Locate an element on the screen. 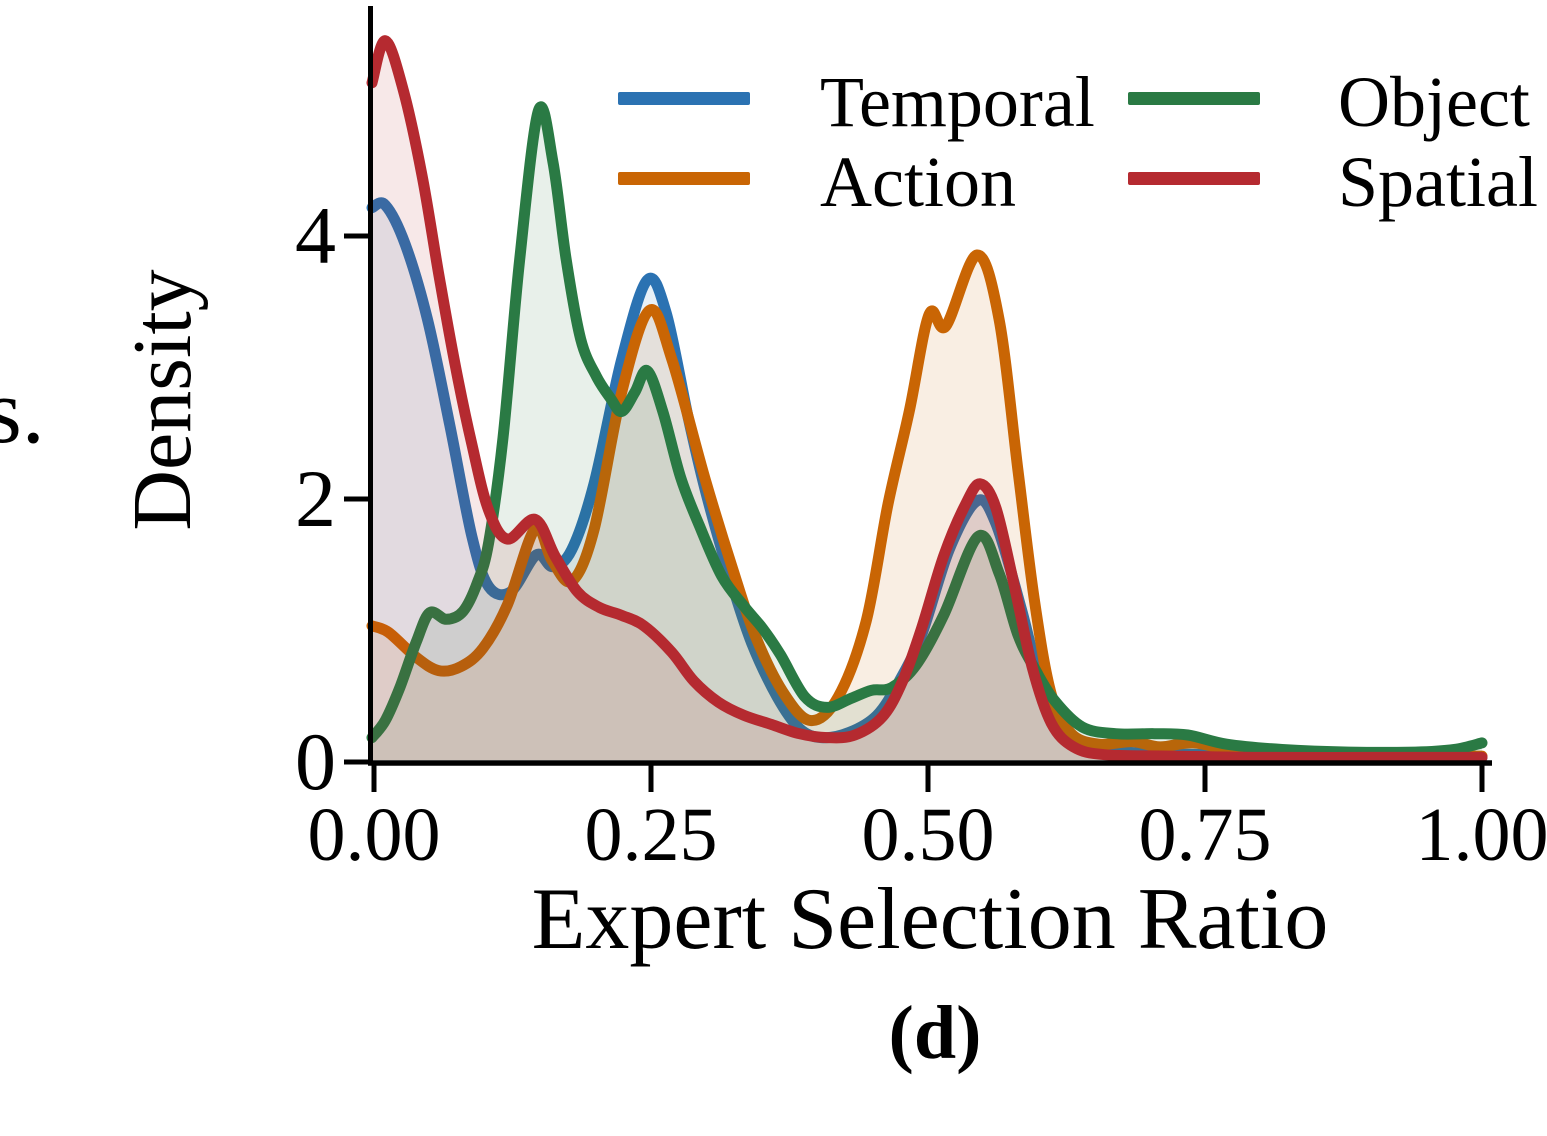  object-line-swatch is located at coordinates (1194, 98).